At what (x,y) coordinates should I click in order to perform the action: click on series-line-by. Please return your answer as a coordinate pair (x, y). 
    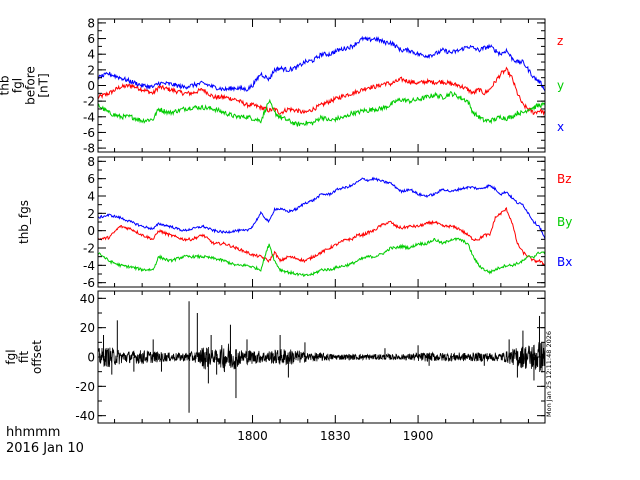
    Looking at the image, I should click on (321, 257).